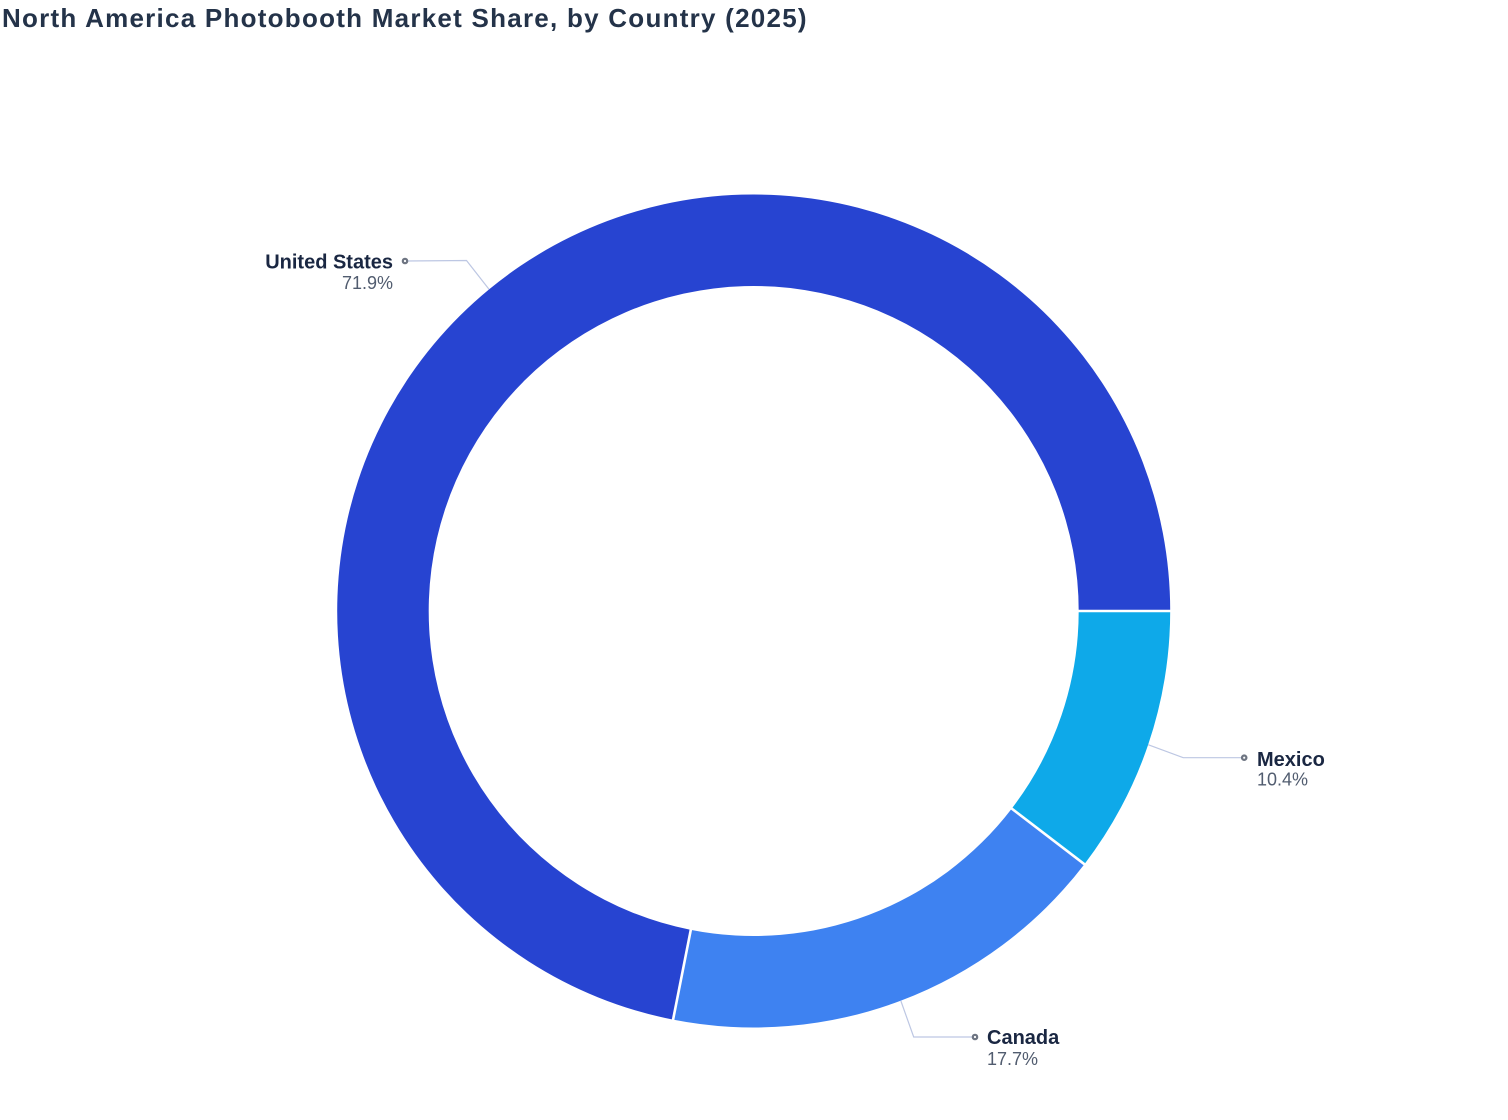 The image size is (1508, 1120). Describe the element at coordinates (367, 283) in the screenshot. I see `svg-text: 71.9%` at that location.